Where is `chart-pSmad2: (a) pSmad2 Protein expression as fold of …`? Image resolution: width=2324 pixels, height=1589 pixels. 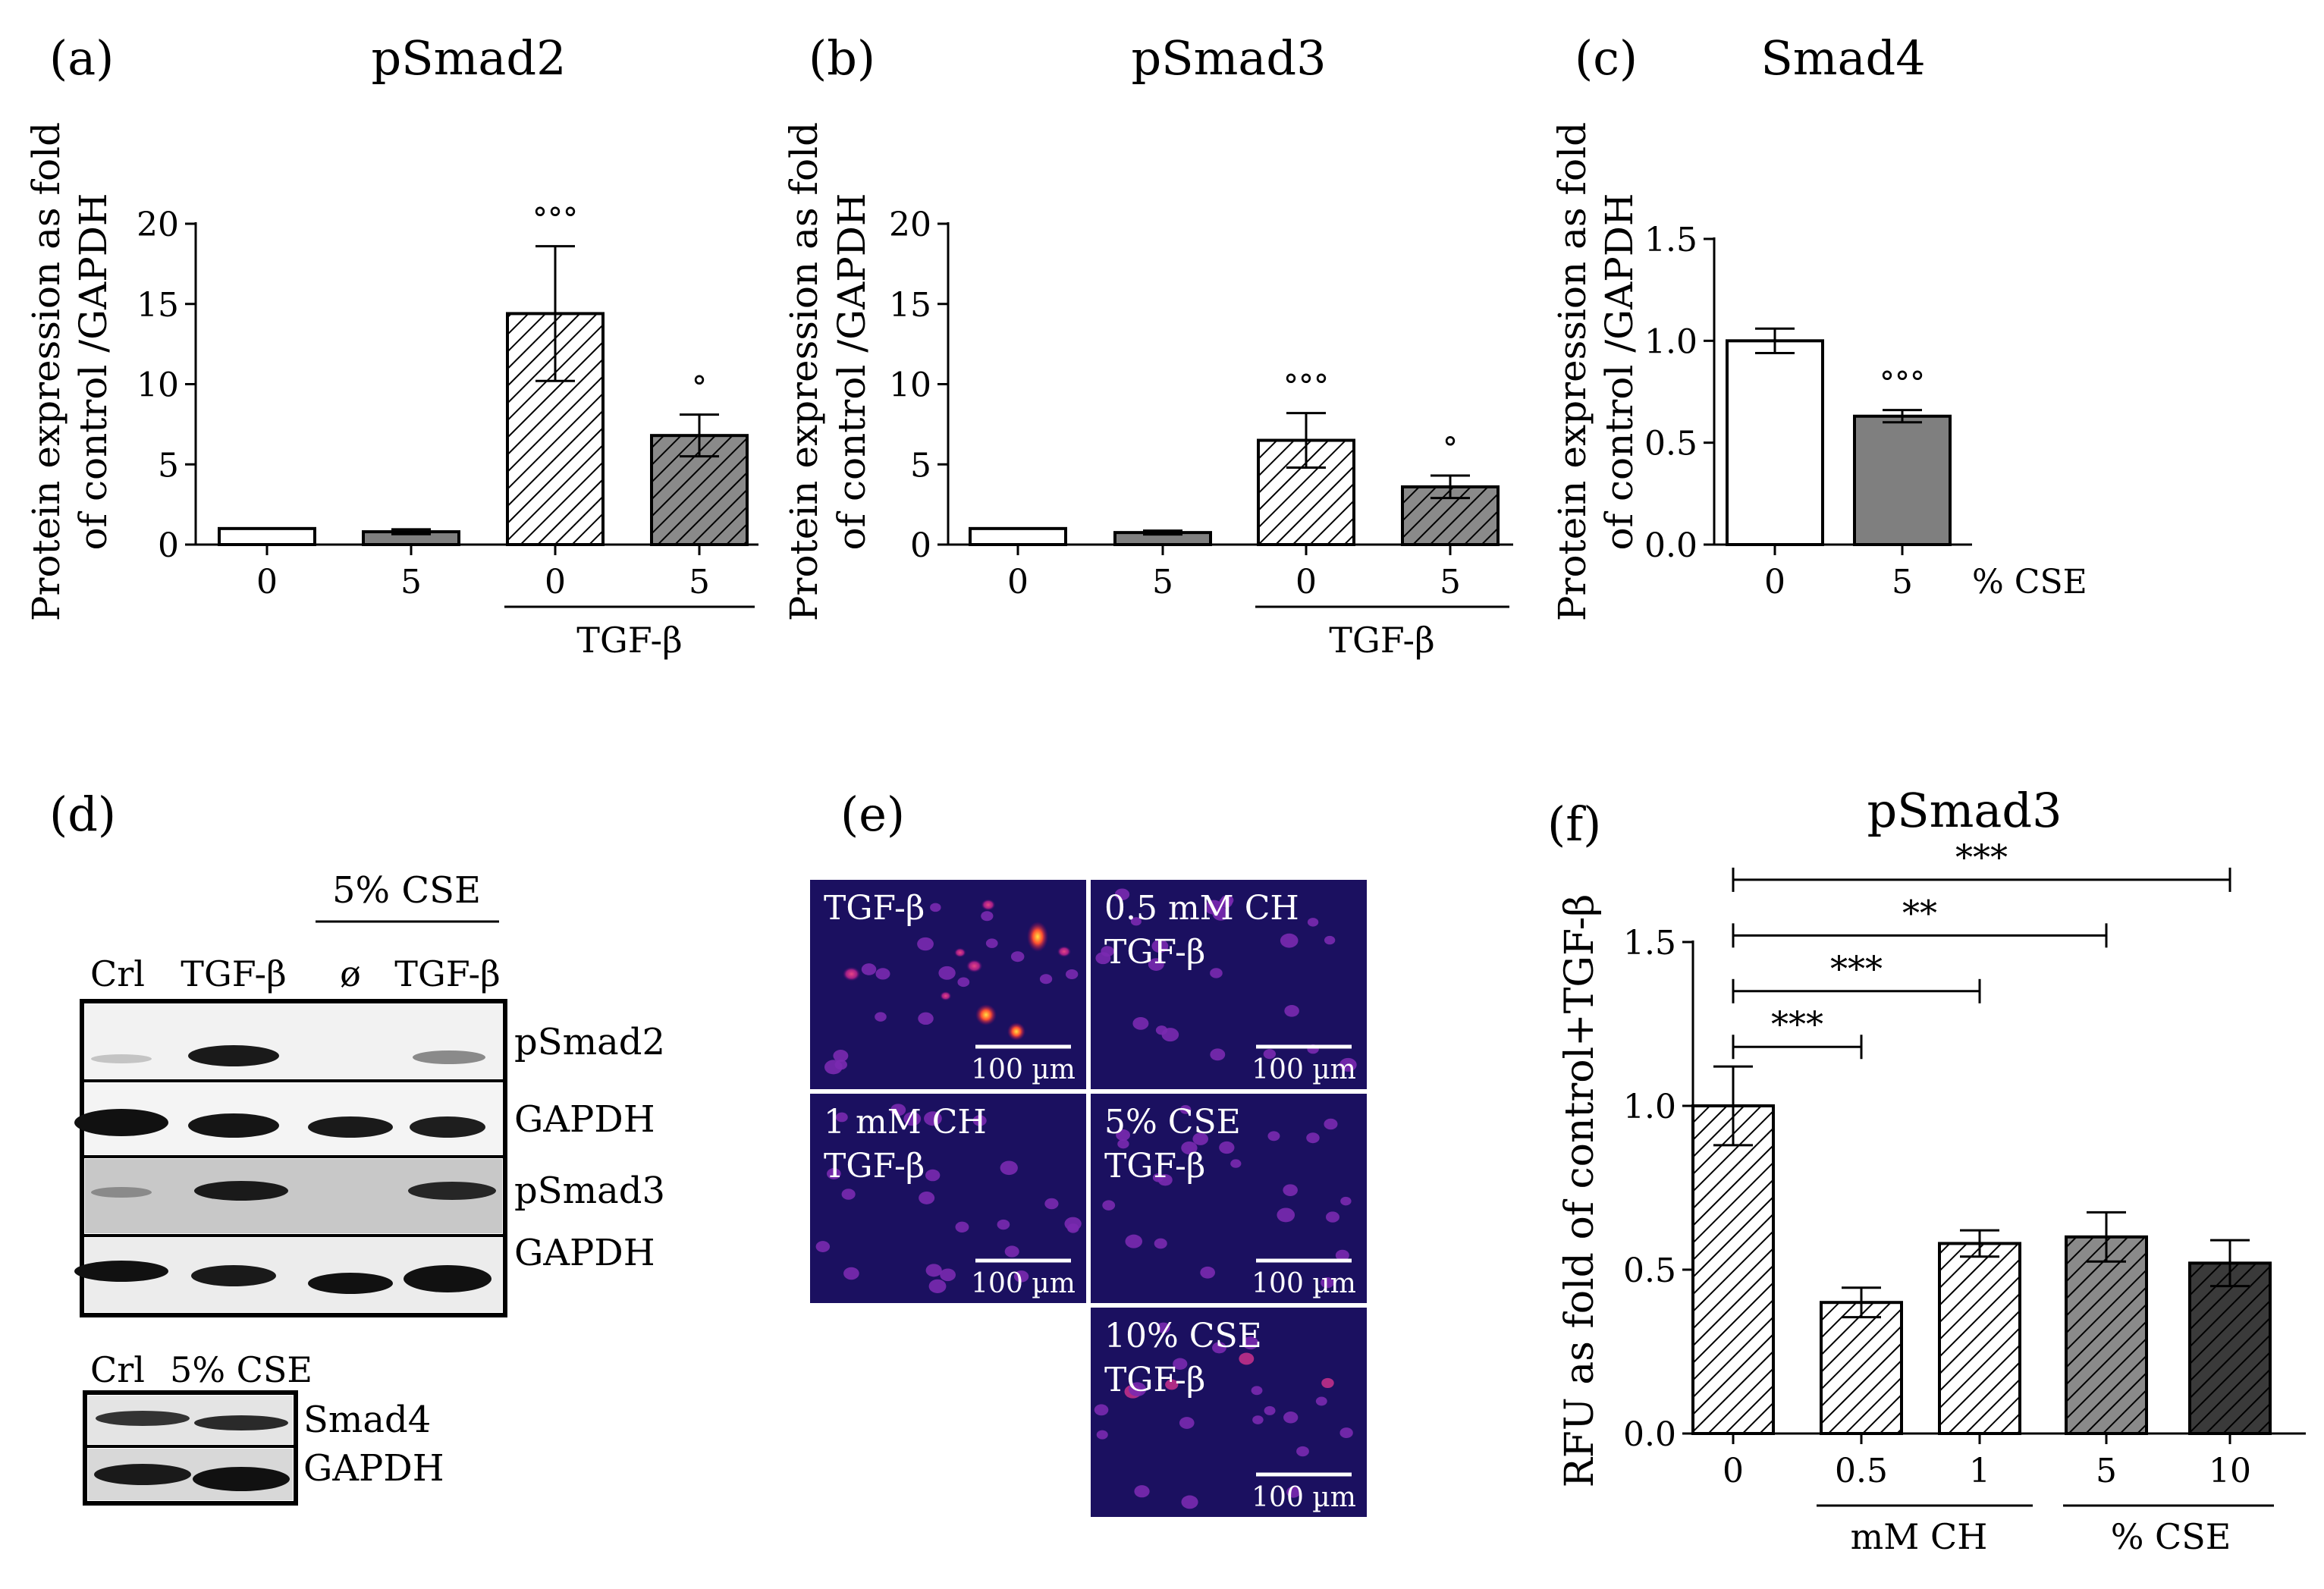
chart-pSmad2: (a) pSmad2 Protein expression as fold of … is located at coordinates (391, 346).